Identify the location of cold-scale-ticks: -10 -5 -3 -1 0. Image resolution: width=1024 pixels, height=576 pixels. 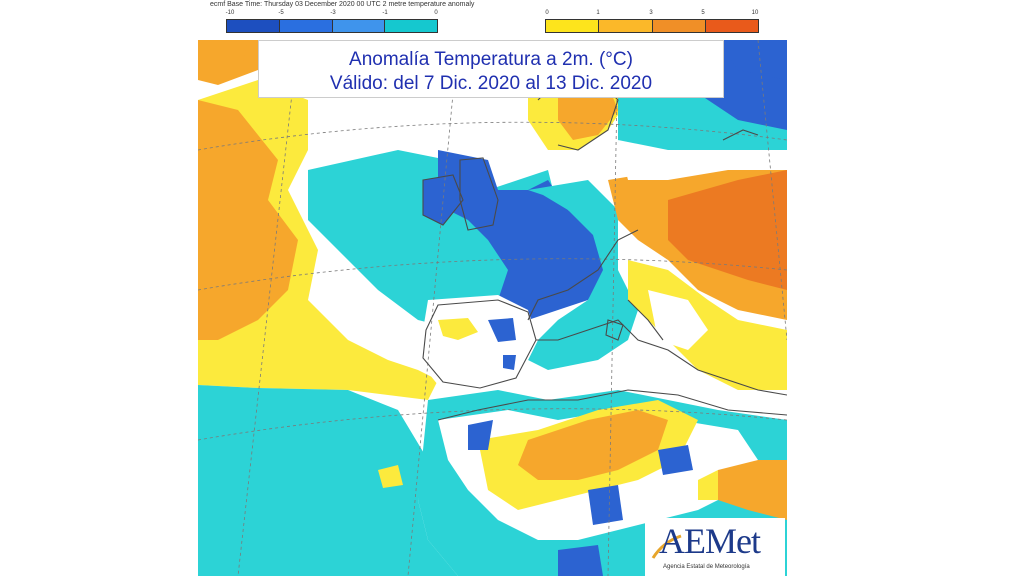
(332, 14).